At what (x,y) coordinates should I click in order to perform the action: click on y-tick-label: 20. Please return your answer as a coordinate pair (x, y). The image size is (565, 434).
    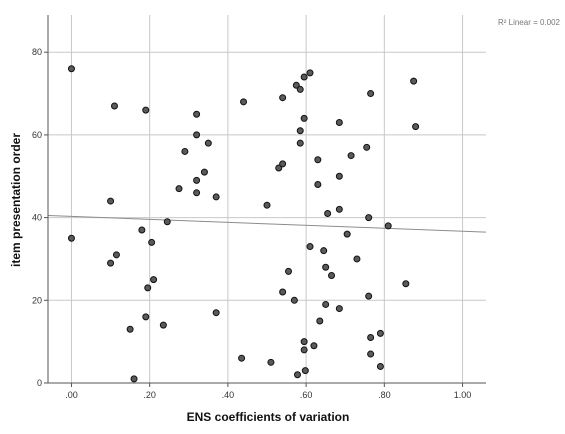
    Looking at the image, I should click on (37, 300).